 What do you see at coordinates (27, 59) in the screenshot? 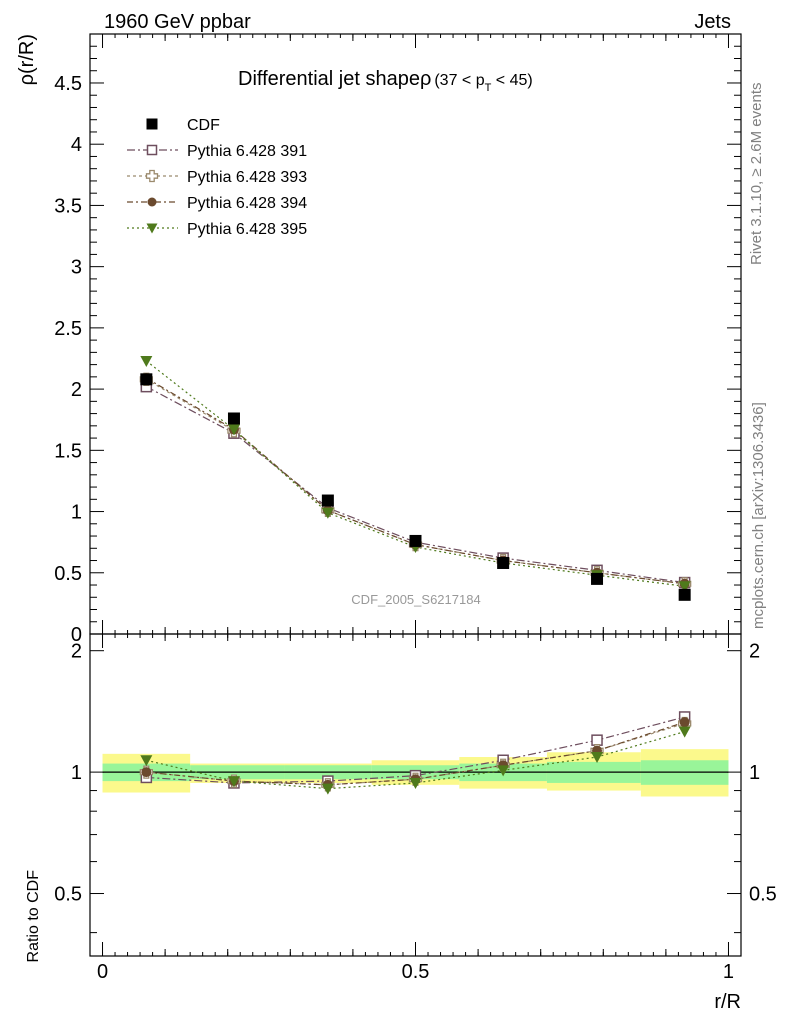
I see `y-axis-label: ρ(r/R)` at bounding box center [27, 59].